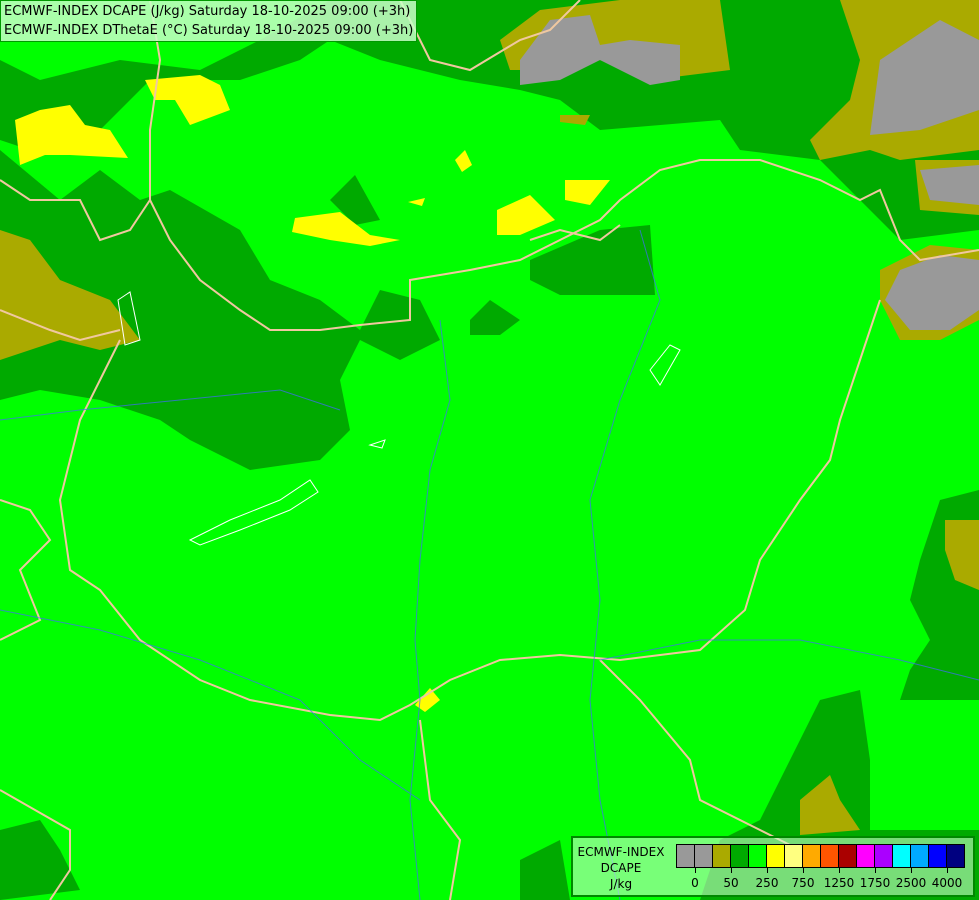  Describe the element at coordinates (911, 883) in the screenshot. I see `legend-tick-label: 2500` at that location.